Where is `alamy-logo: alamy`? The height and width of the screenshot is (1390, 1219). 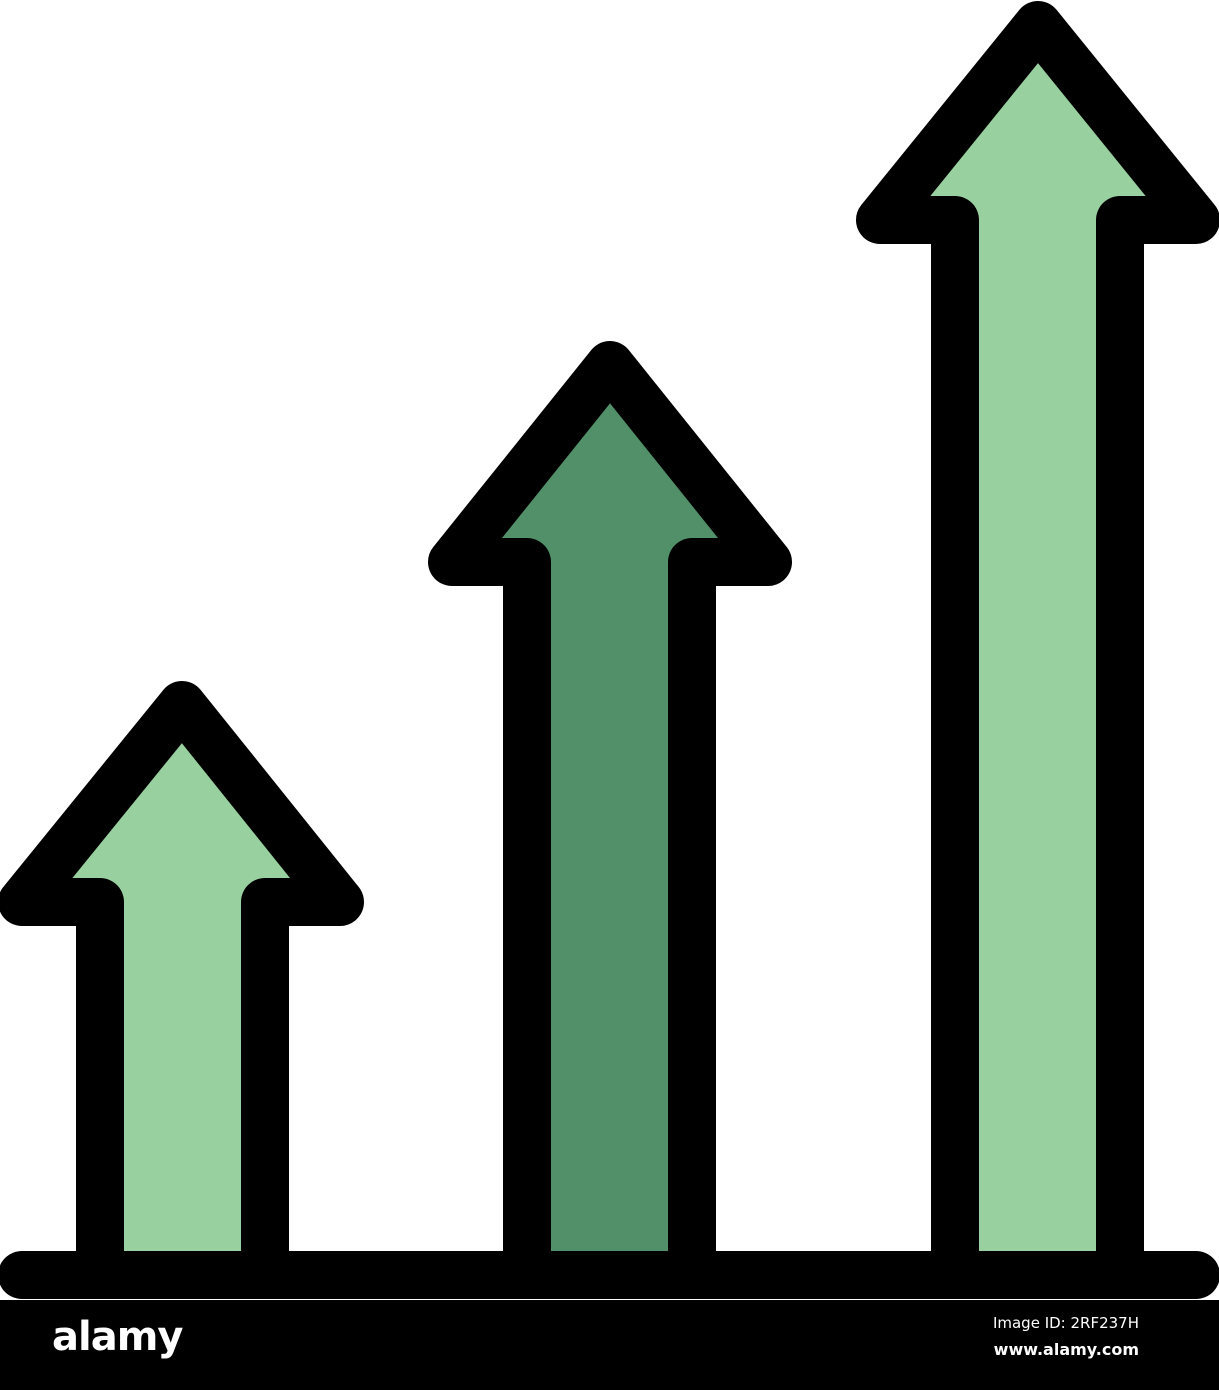
alamy-logo: alamy is located at coordinates (117, 1337).